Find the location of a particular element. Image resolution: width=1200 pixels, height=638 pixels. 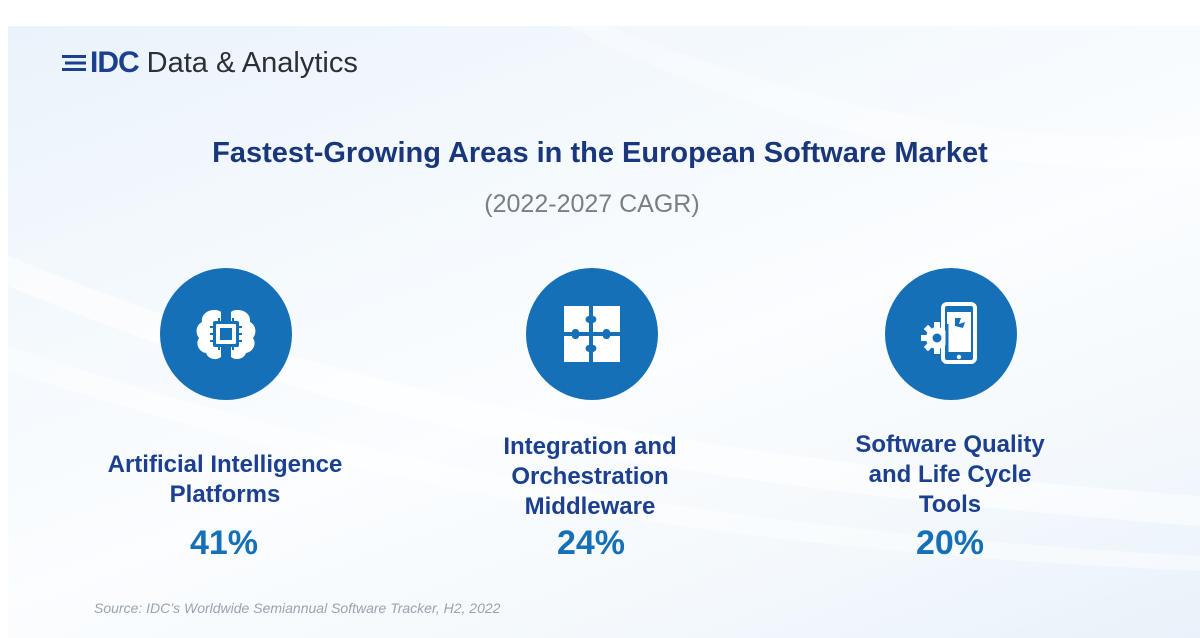

brand-logo: IDC Data & Analytics is located at coordinates (210, 63).